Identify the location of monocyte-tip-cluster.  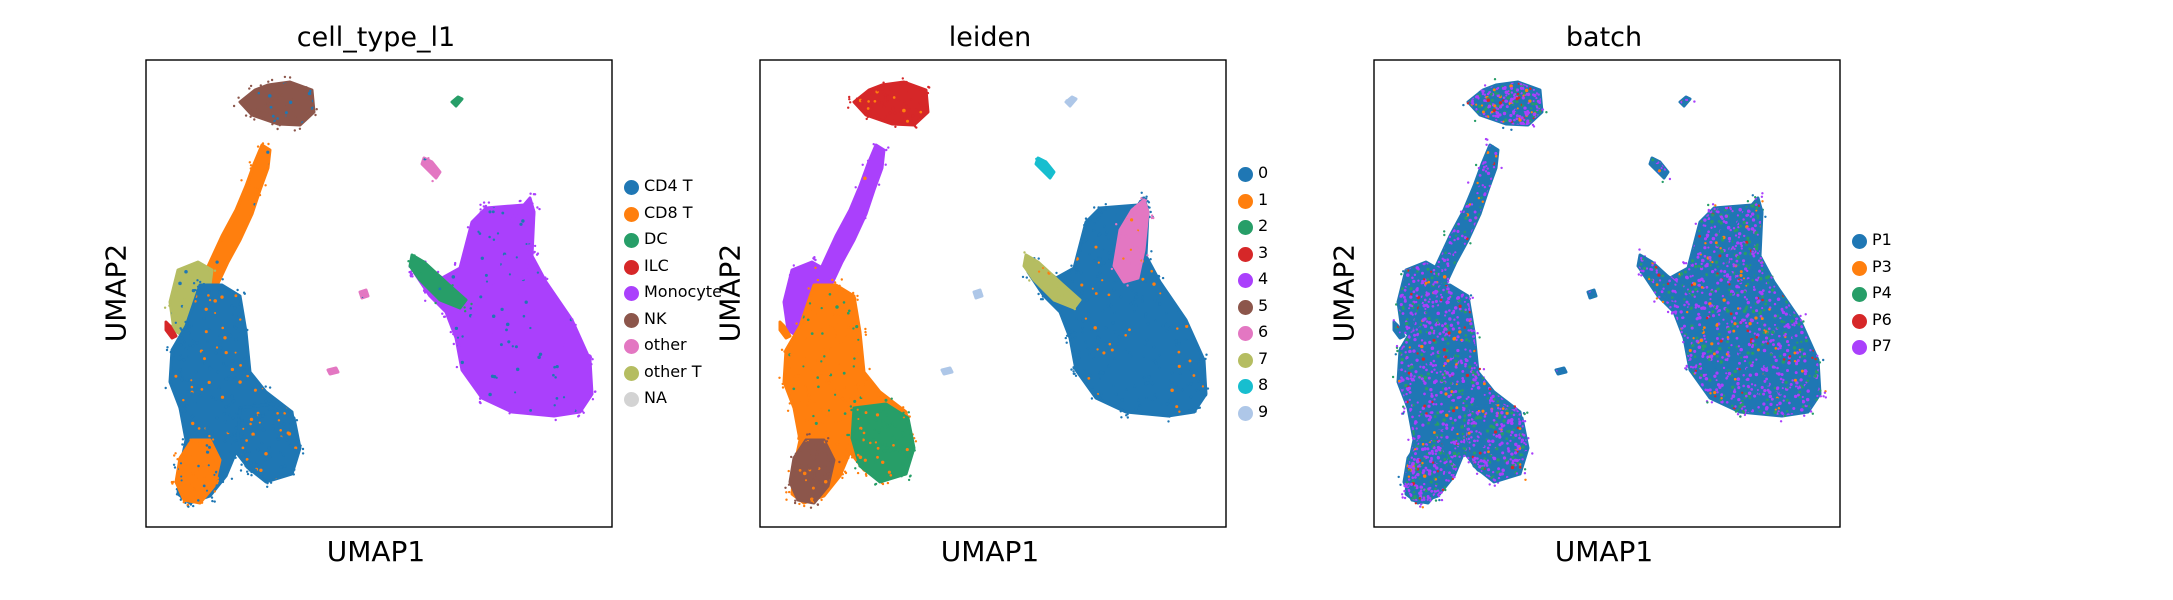
(517, 241).